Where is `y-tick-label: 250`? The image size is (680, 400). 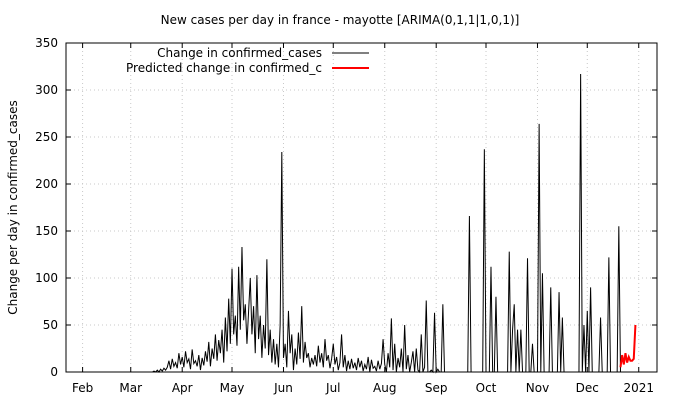 y-tick-label: 250 is located at coordinates (46, 137).